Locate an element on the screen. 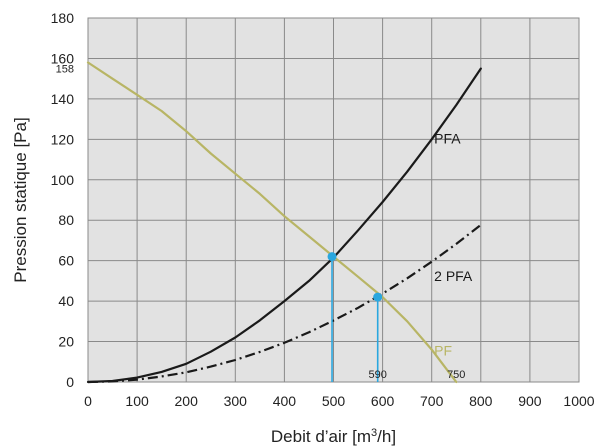  x-tick-label: 700 is located at coordinates (432, 401).